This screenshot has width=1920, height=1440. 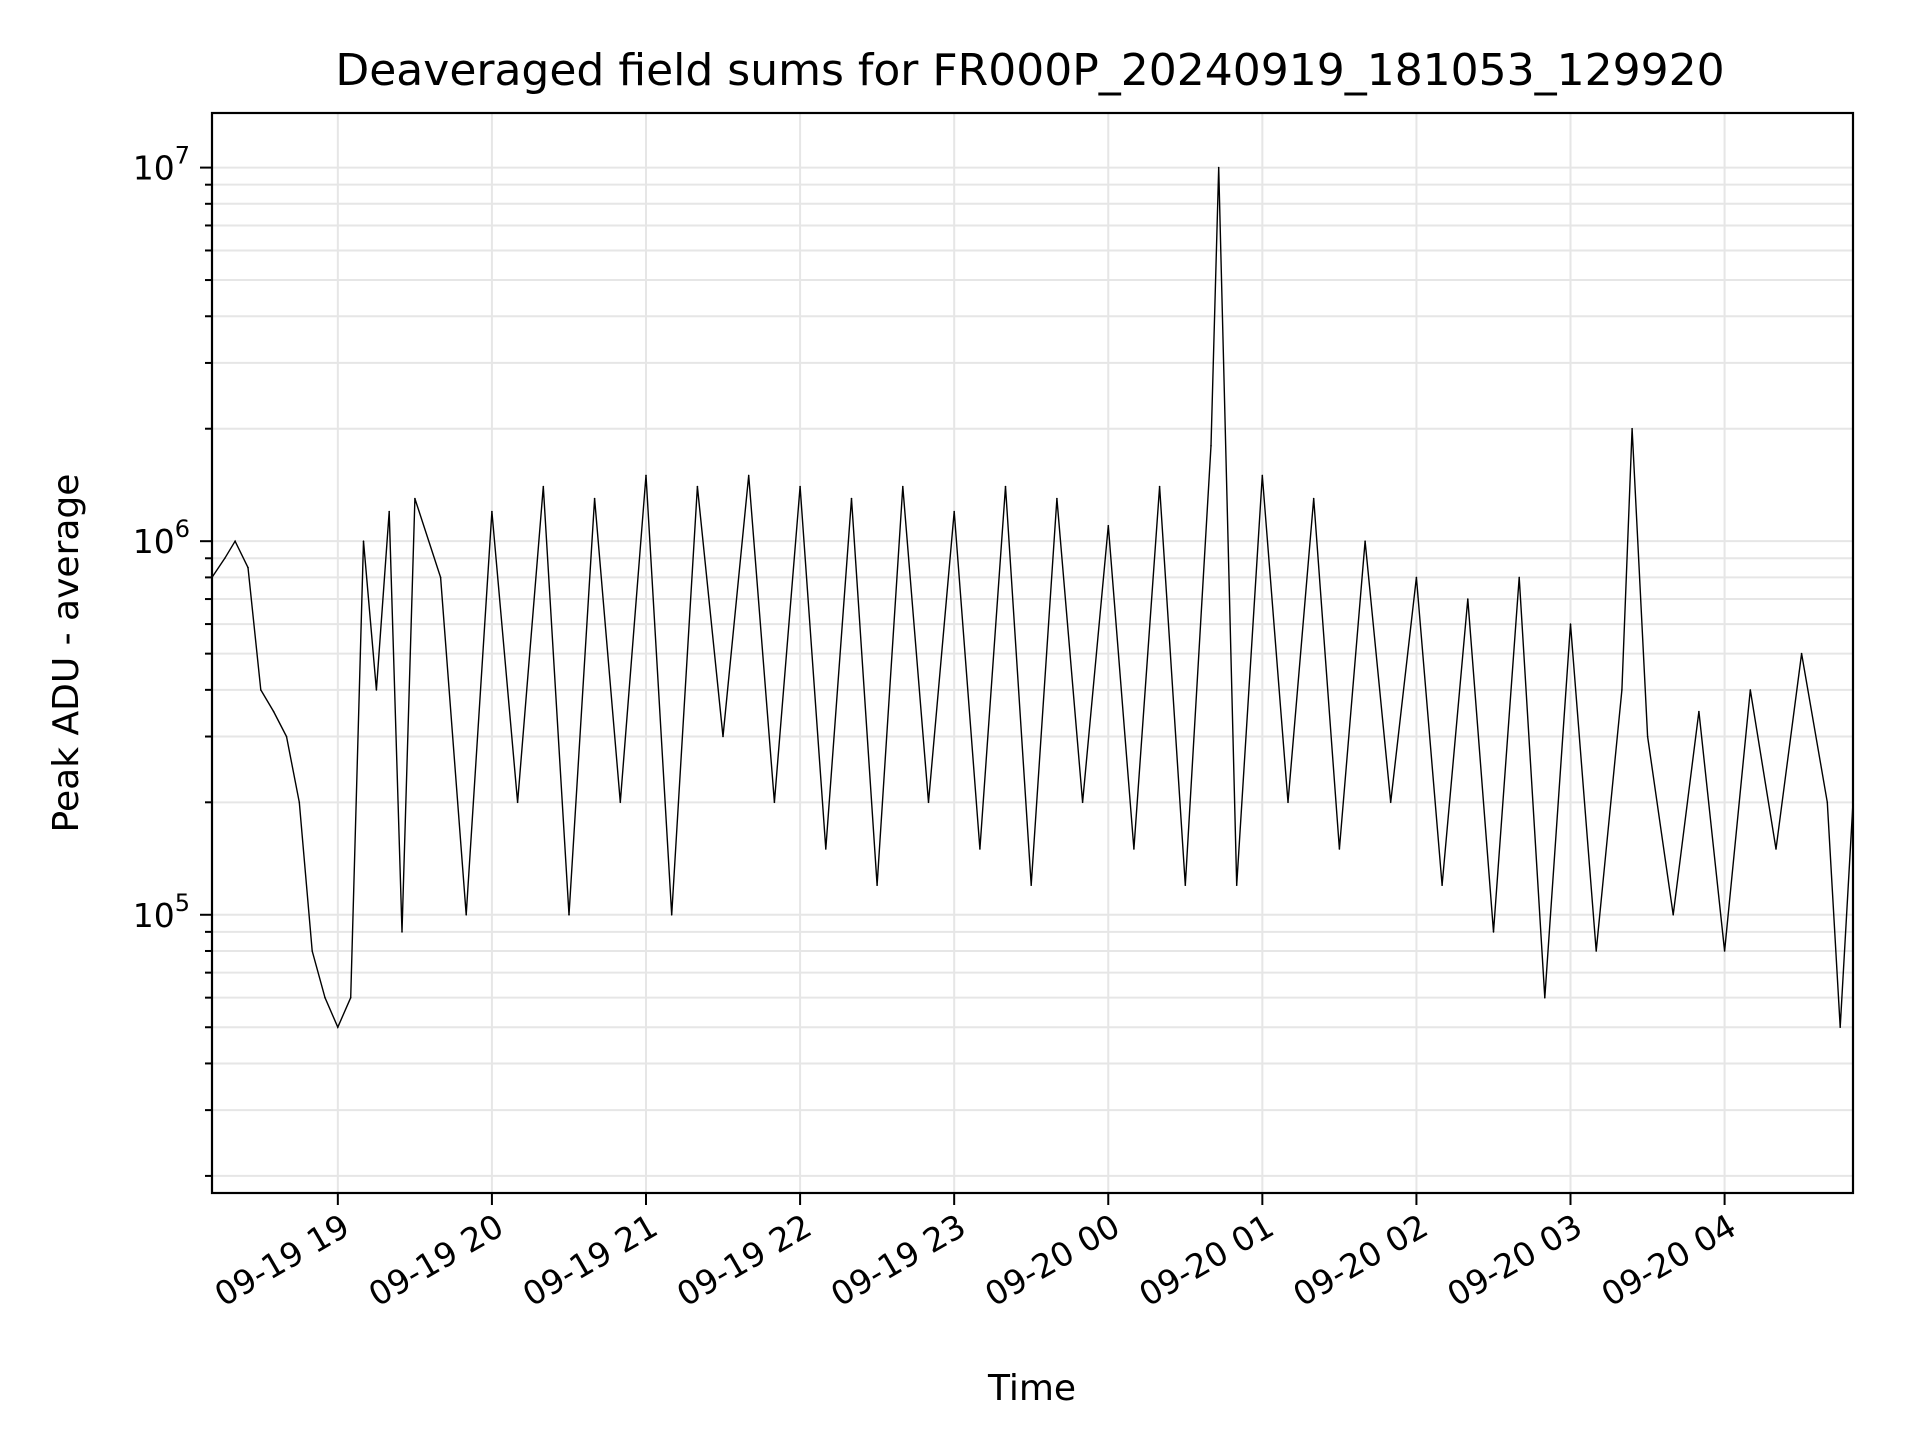 What do you see at coordinates (66, 653) in the screenshot?
I see `y-axis-label: Peak ADU - average` at bounding box center [66, 653].